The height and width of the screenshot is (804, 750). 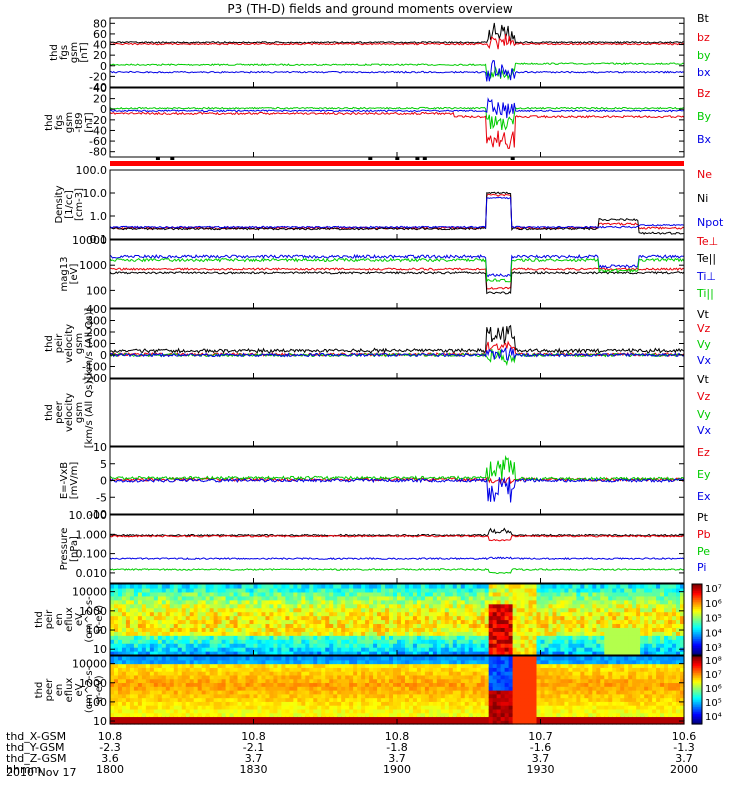 What do you see at coordinates (703, 452) in the screenshot?
I see `legend-entry: Ez` at bounding box center [703, 452].